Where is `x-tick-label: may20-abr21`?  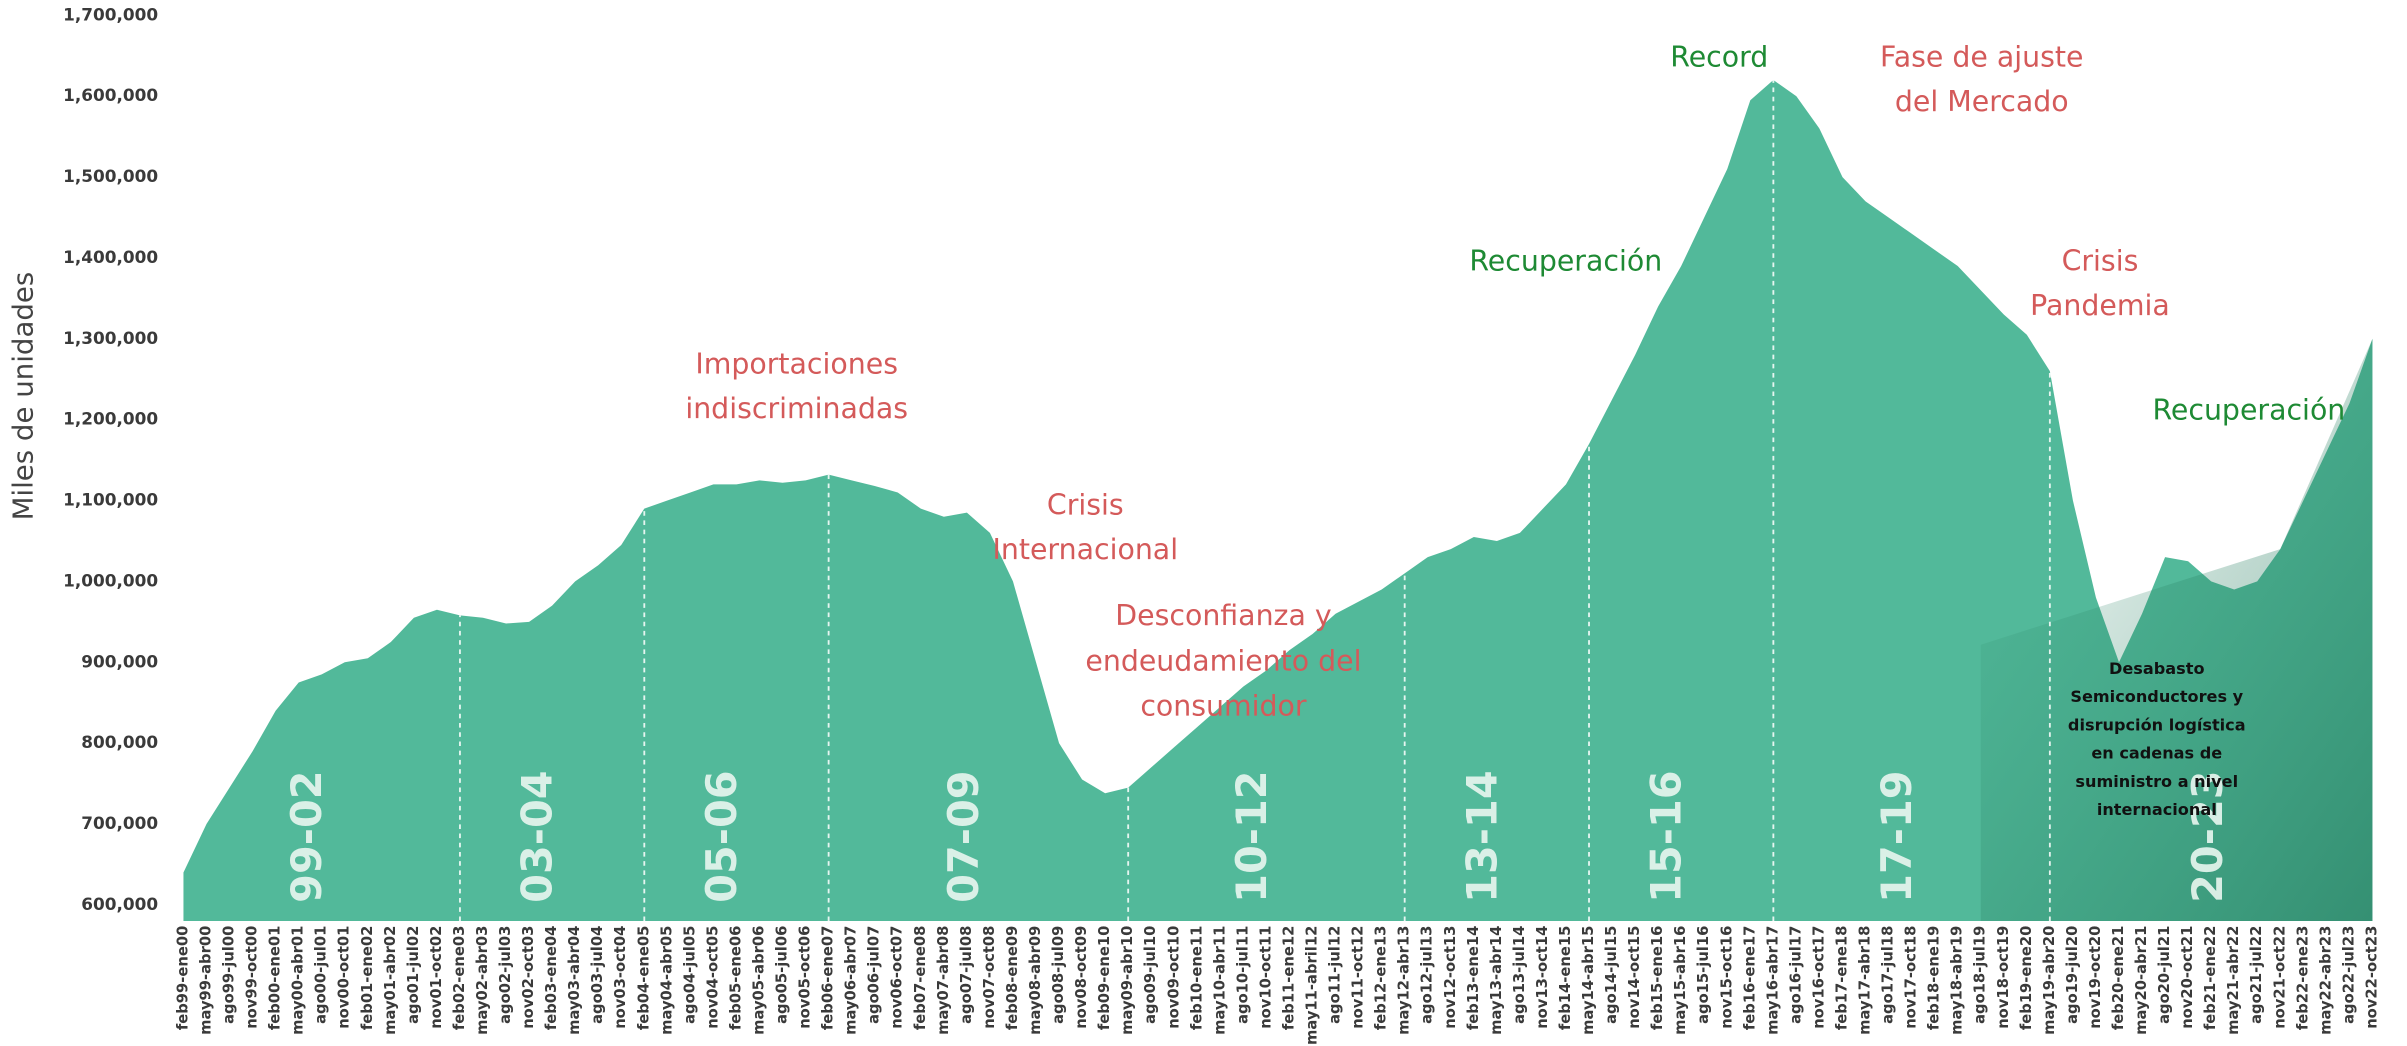
x-tick-label: may20-abr21 is located at coordinates (2141, 980).